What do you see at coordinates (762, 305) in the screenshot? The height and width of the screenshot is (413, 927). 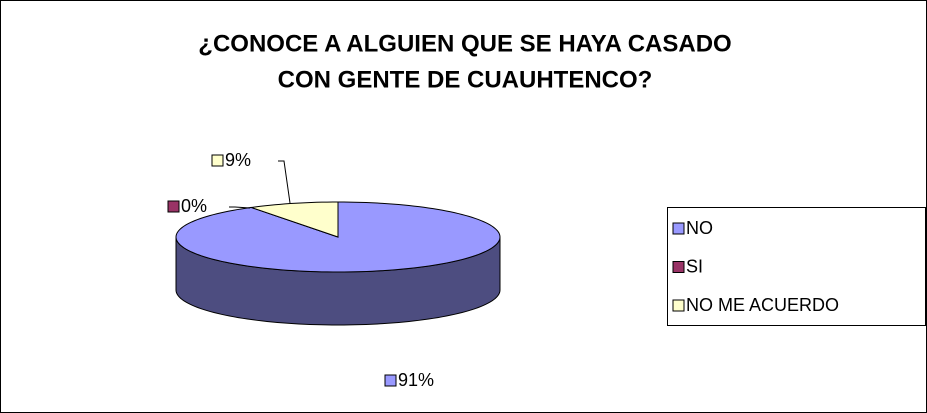 I see `legend-label: NO ME ACUERDO` at bounding box center [762, 305].